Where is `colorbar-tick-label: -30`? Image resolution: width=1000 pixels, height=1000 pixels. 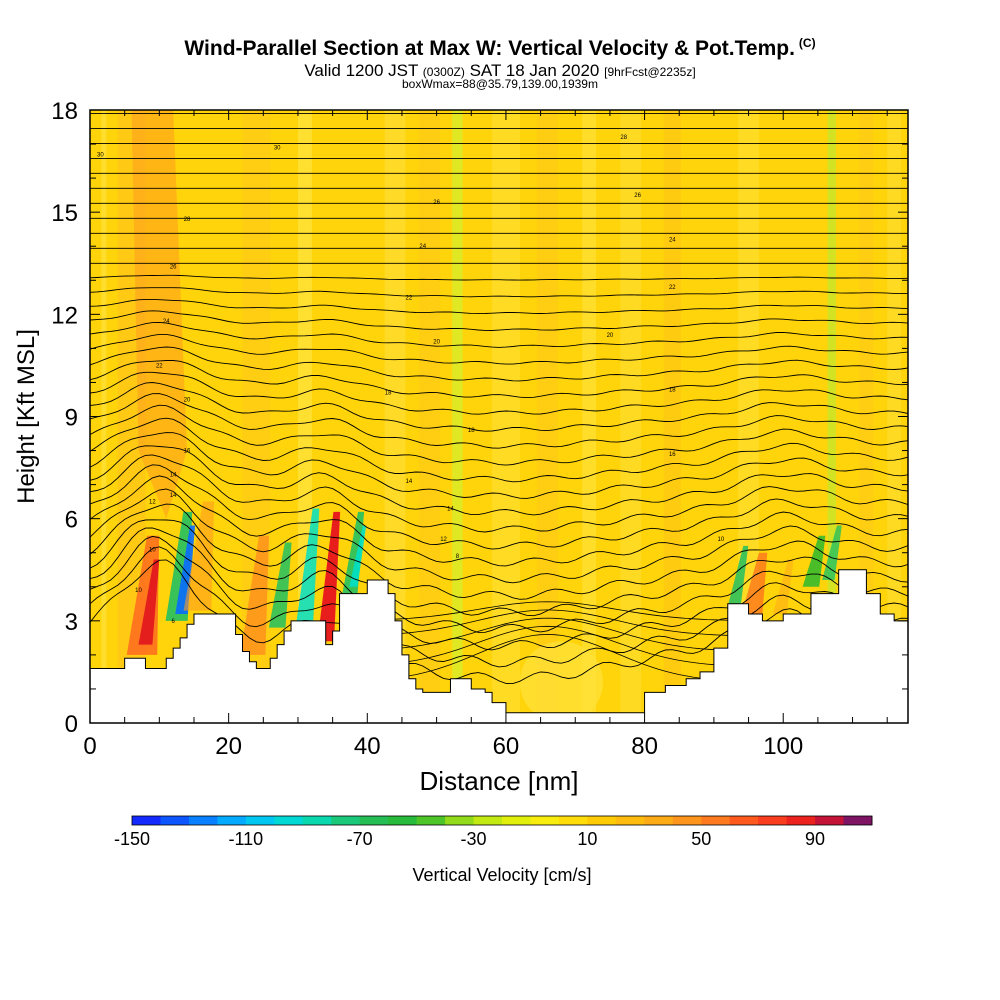 colorbar-tick-label: -30 is located at coordinates (474, 839).